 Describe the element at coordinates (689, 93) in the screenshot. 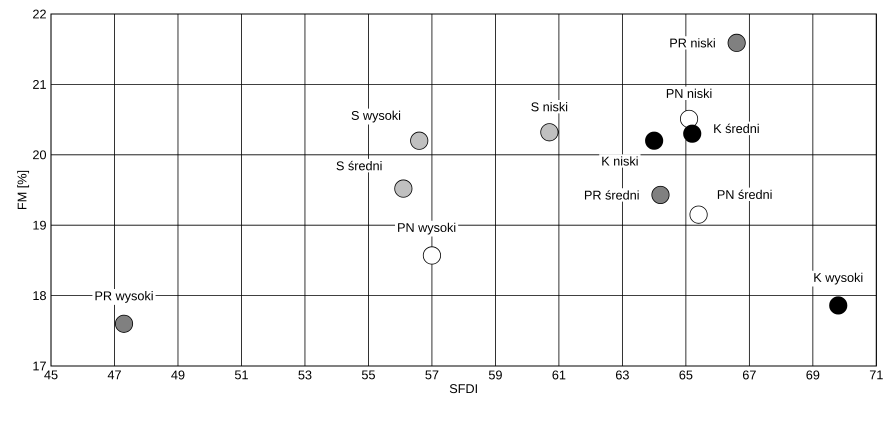

I see `annotation: PN niski` at that location.